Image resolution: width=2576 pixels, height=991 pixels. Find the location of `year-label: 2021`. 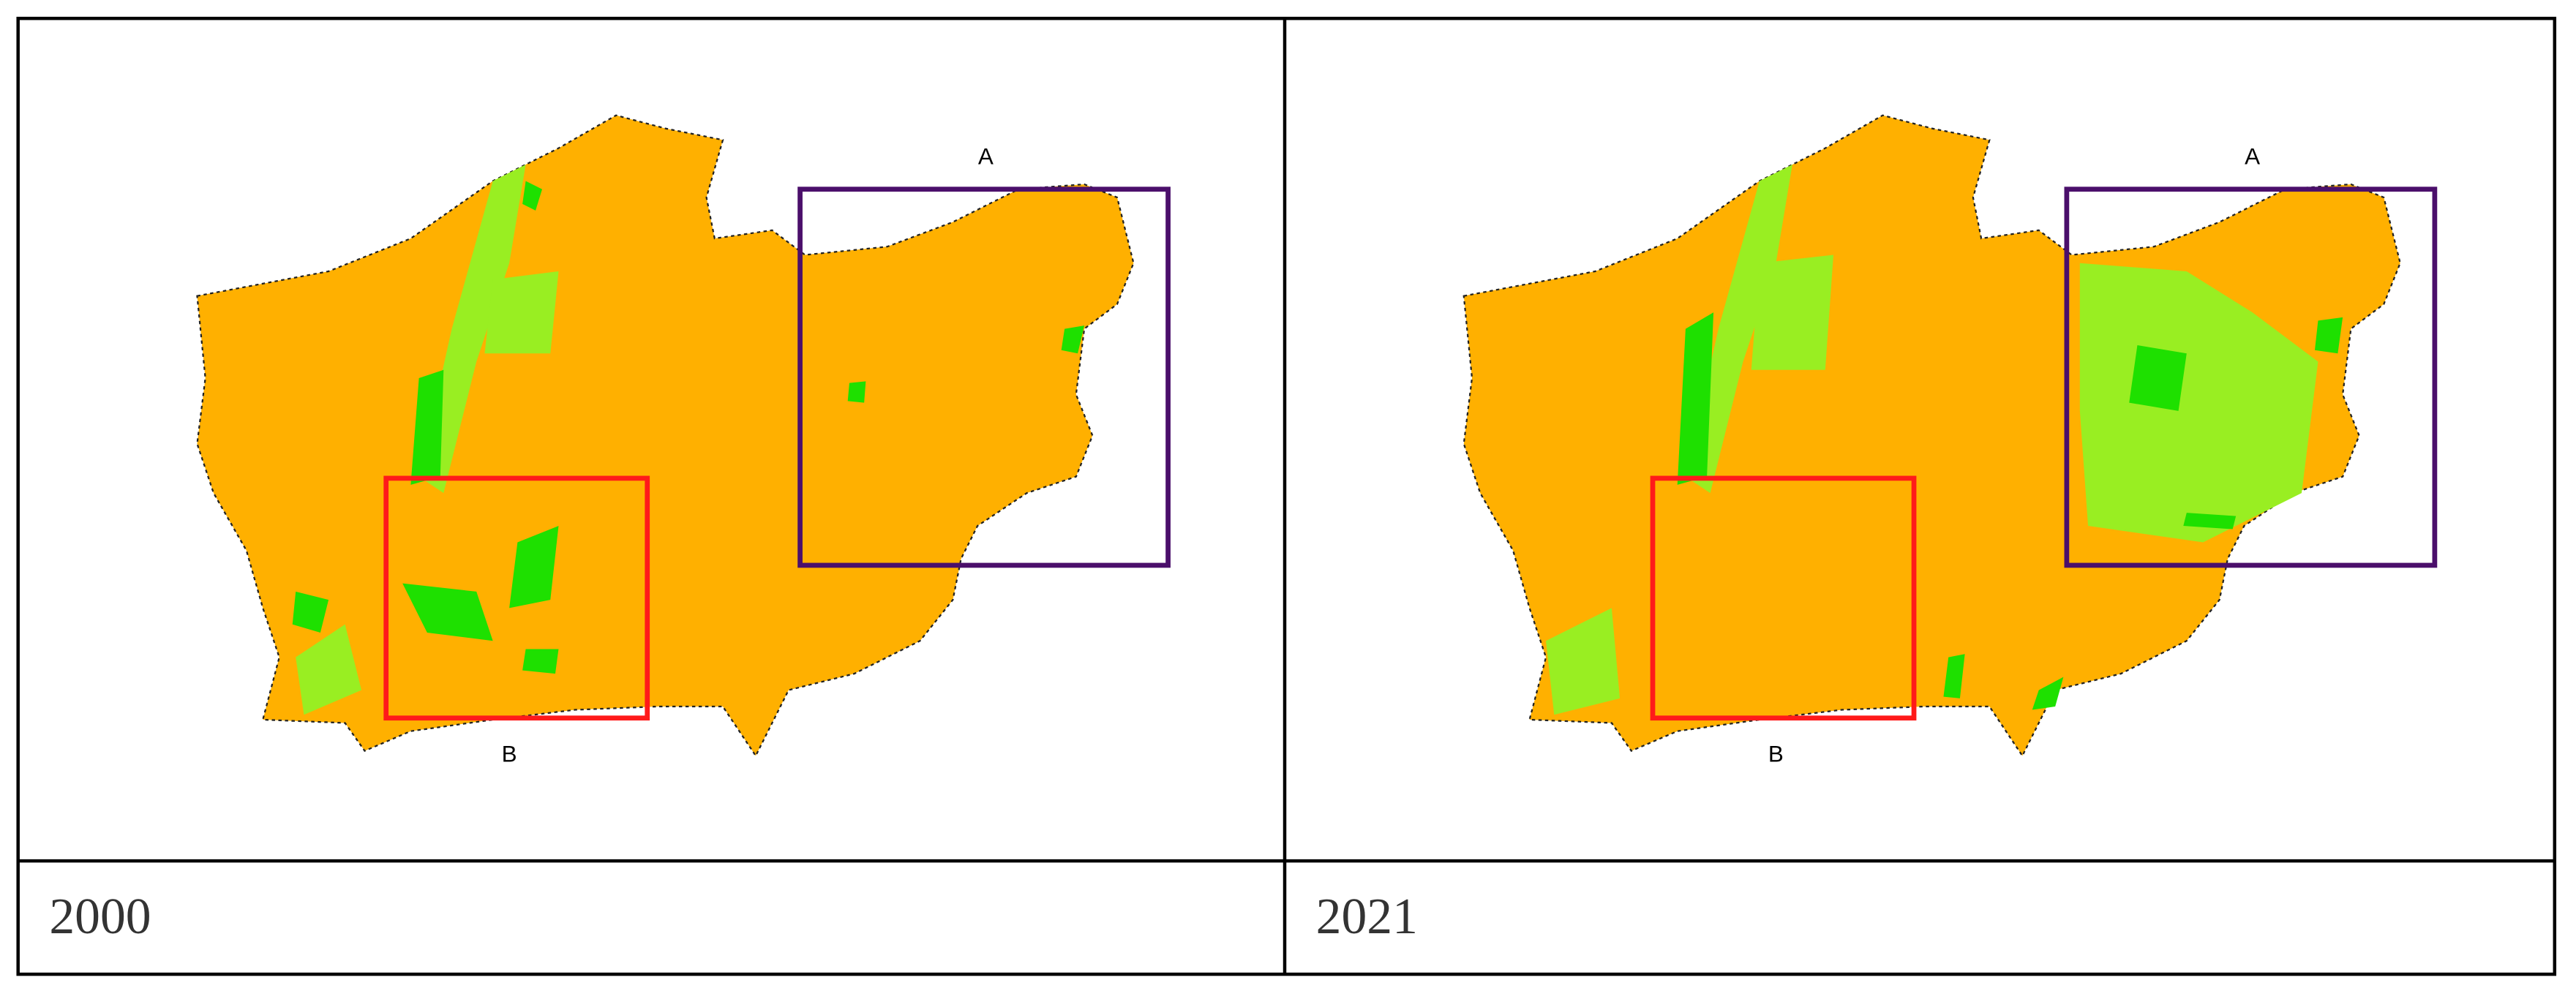

year-label: 2021 is located at coordinates (1367, 917).